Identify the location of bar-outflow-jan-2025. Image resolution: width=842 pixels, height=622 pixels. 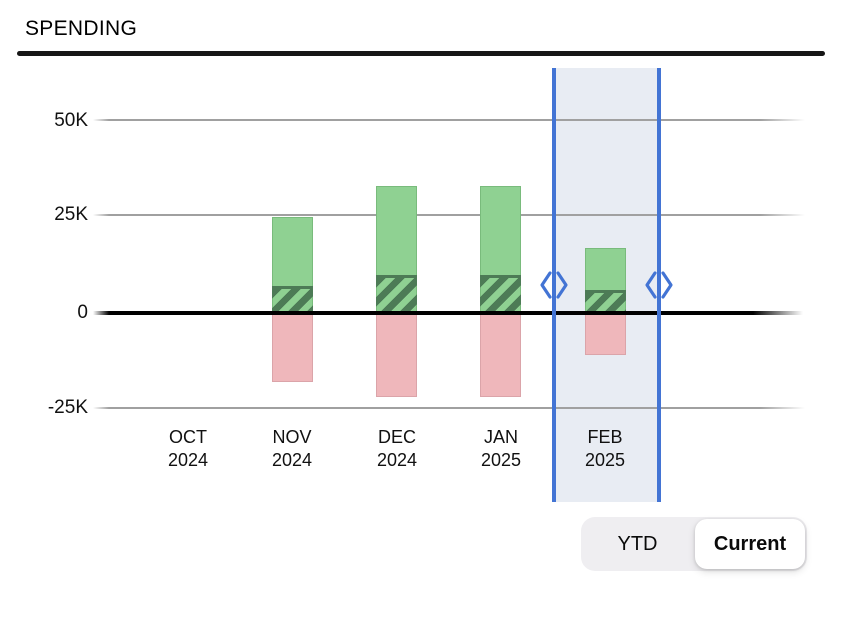
(501, 355).